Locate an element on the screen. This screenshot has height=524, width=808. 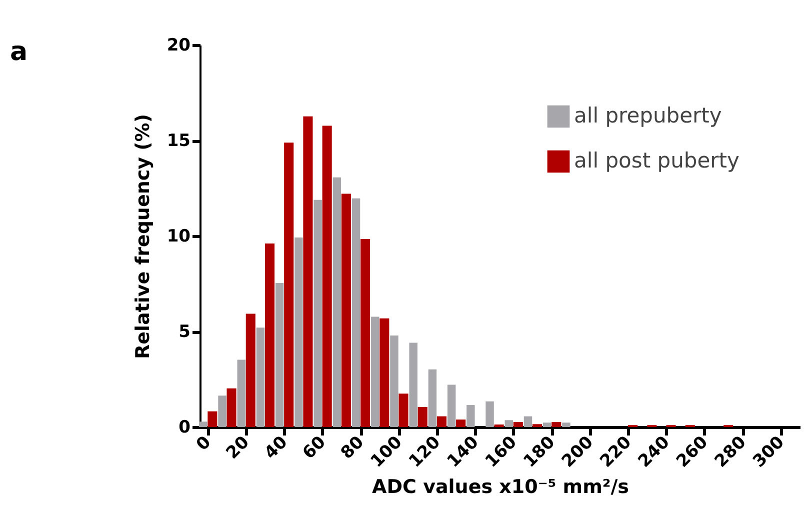
x-tick-label: 20 is located at coordinates (238, 448).